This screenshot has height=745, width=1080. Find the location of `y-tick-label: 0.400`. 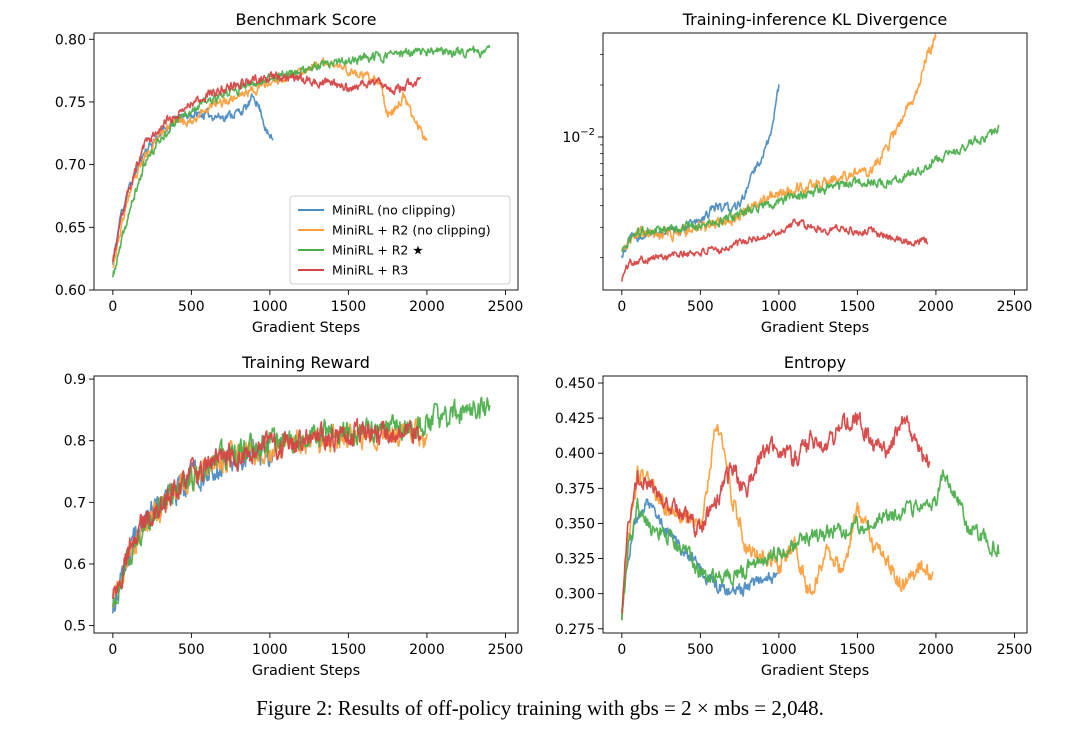

y-tick-label: 0.400 is located at coordinates (575, 454).